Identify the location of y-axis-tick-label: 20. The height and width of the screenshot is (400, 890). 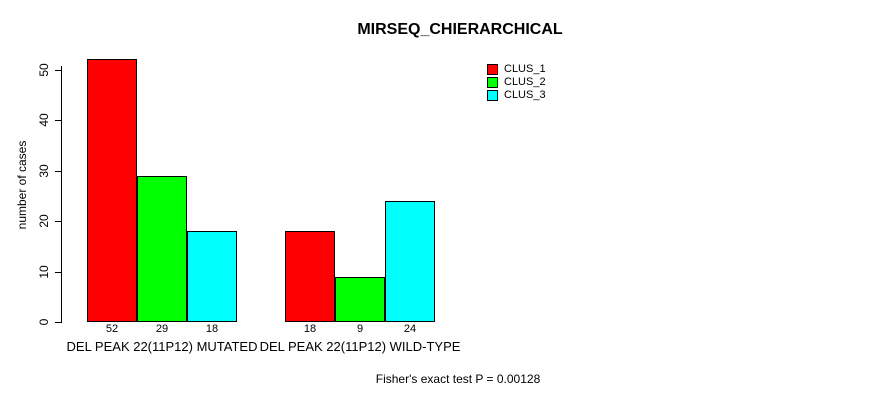
(44, 221).